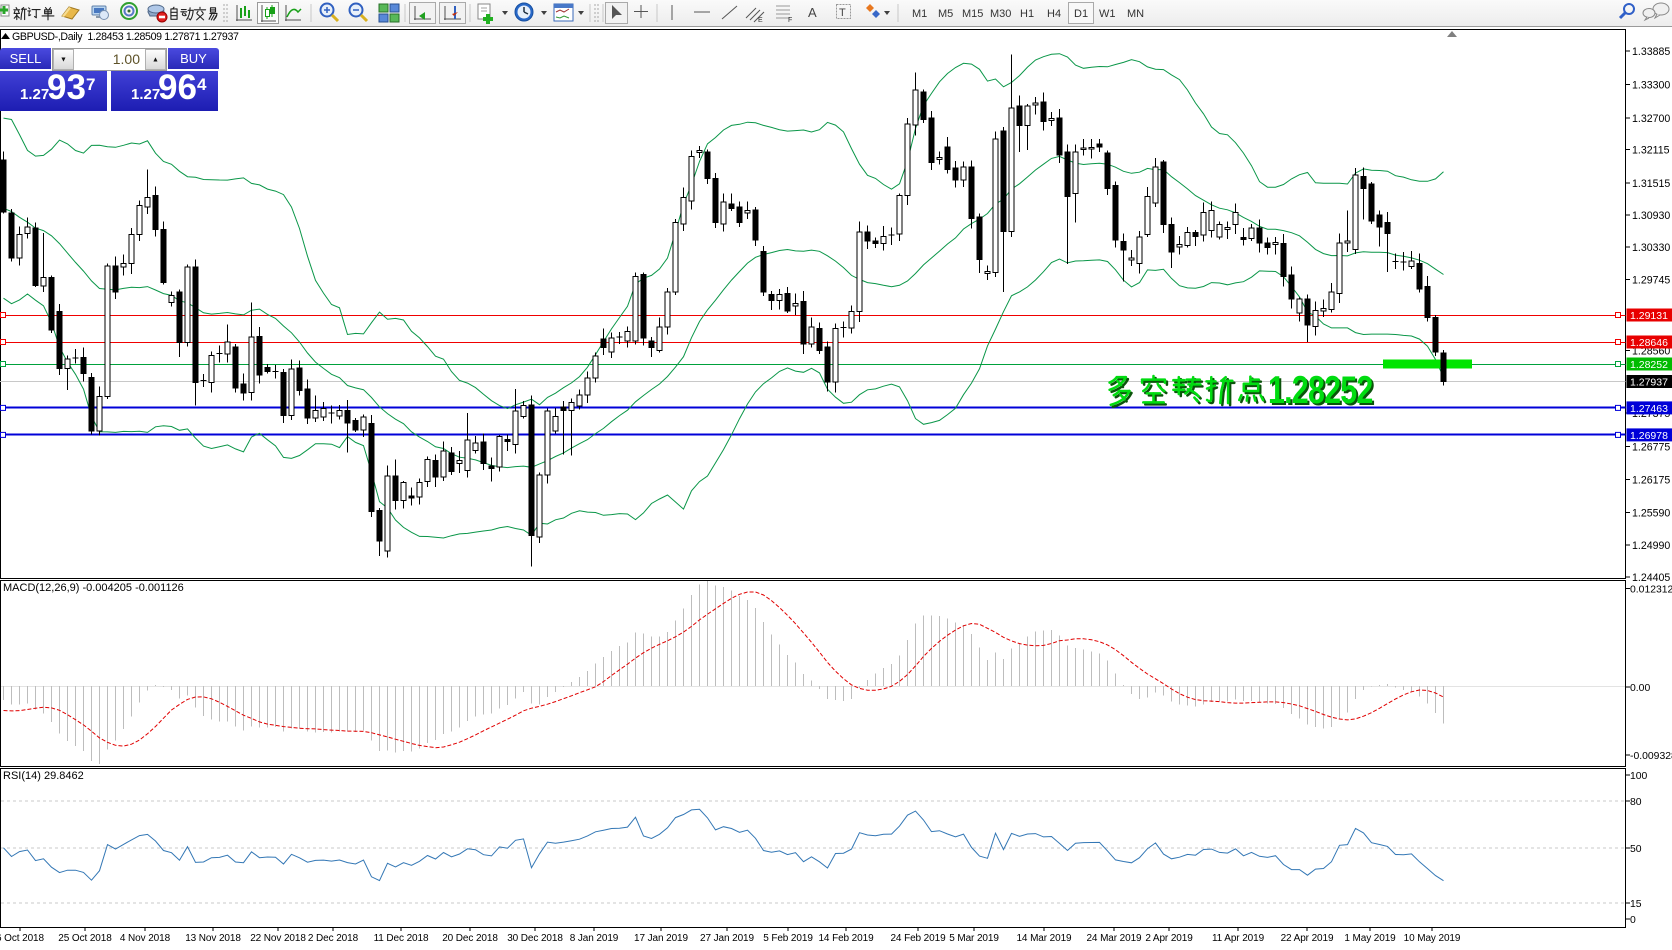 The image size is (1672, 950). What do you see at coordinates (790, 20) in the screenshot?
I see `svg-text: F` at bounding box center [790, 20].